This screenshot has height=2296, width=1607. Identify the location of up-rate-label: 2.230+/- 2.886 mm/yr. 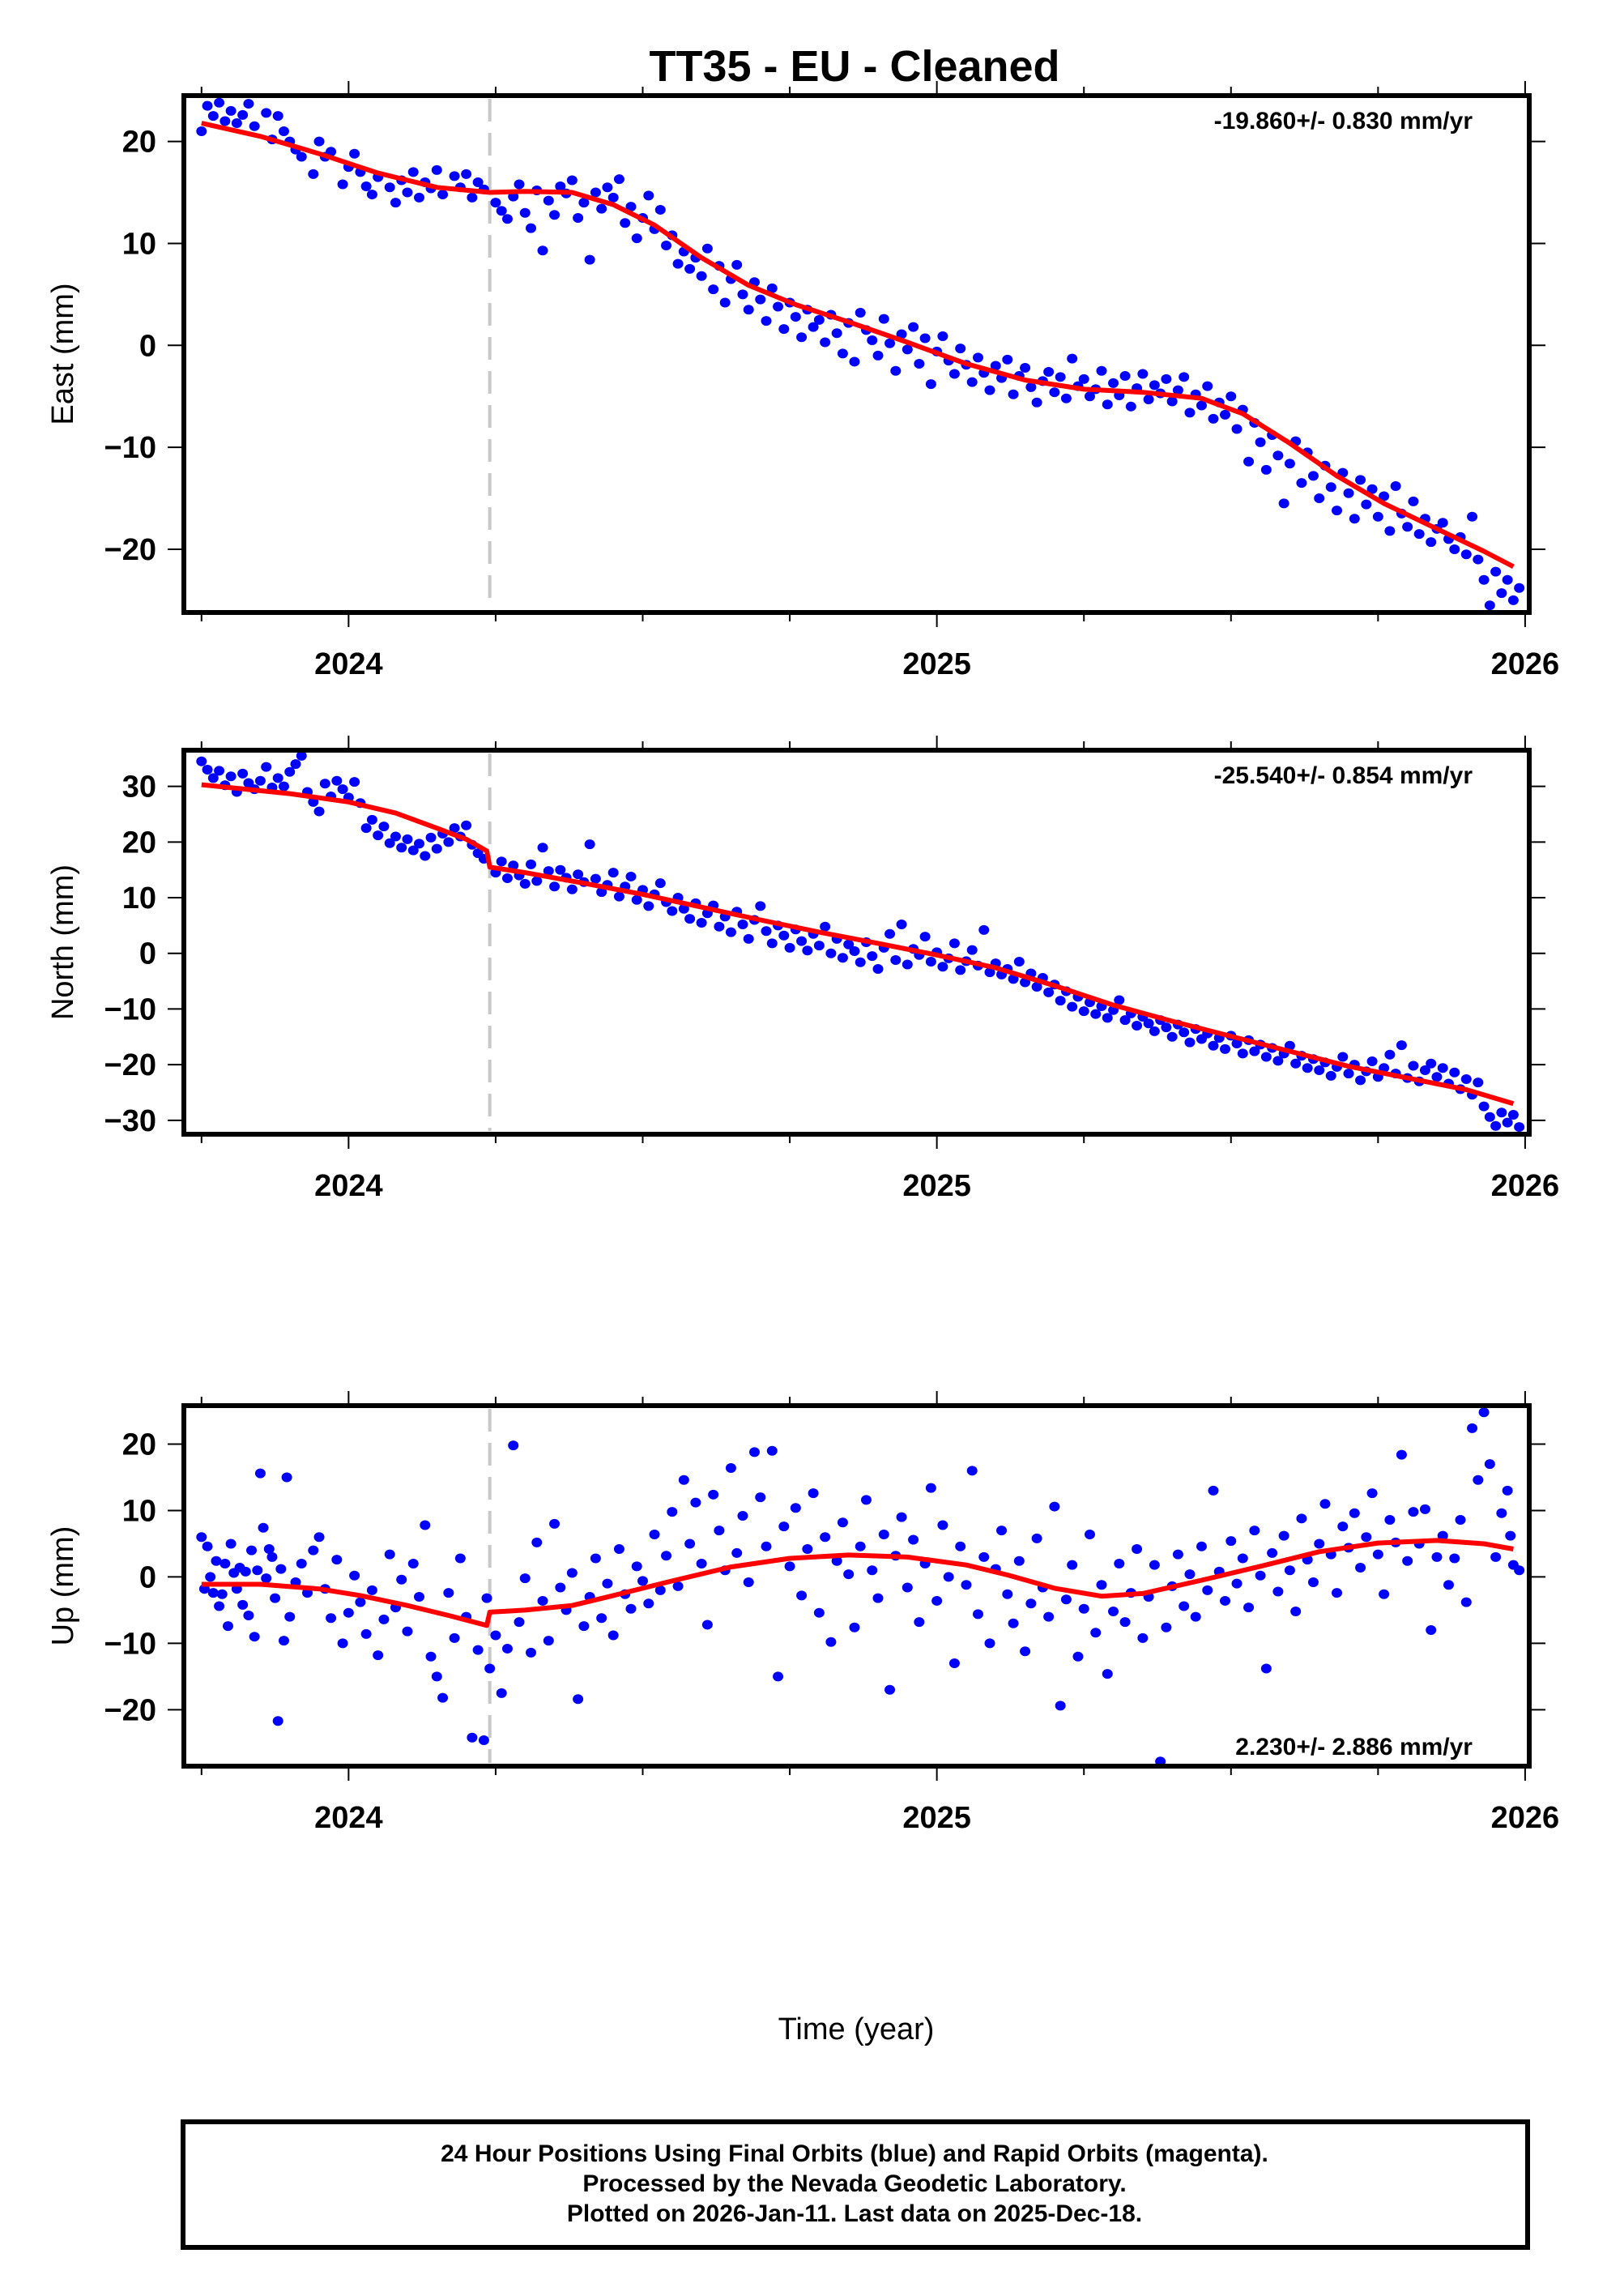
(1354, 1747).